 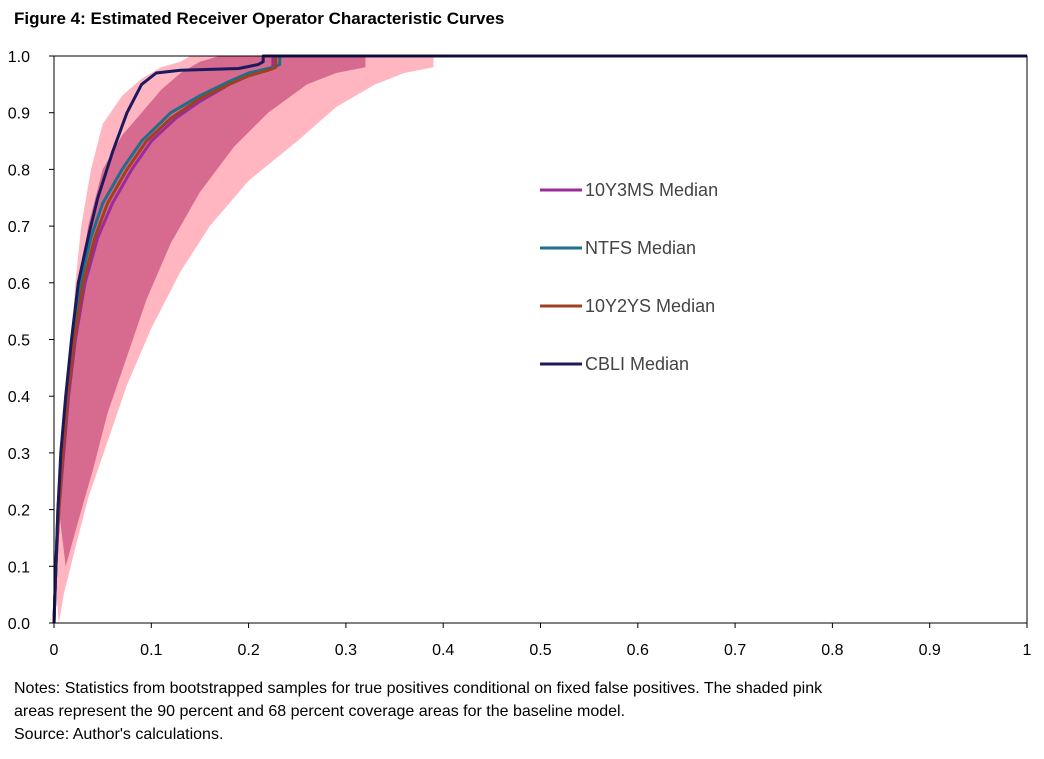 I want to click on legend-label: CBLI Median, so click(x=637, y=364).